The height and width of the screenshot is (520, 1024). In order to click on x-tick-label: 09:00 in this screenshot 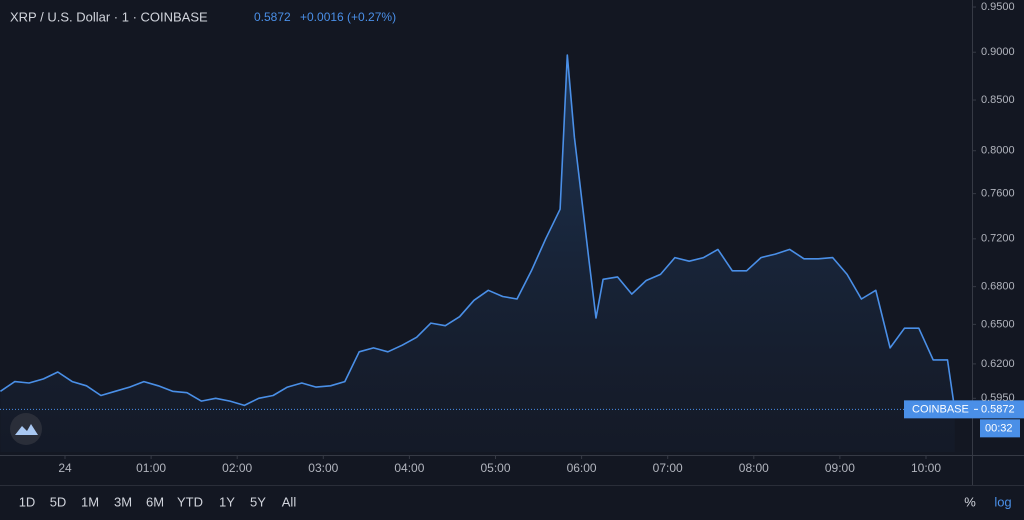, I will do `click(840, 468)`.